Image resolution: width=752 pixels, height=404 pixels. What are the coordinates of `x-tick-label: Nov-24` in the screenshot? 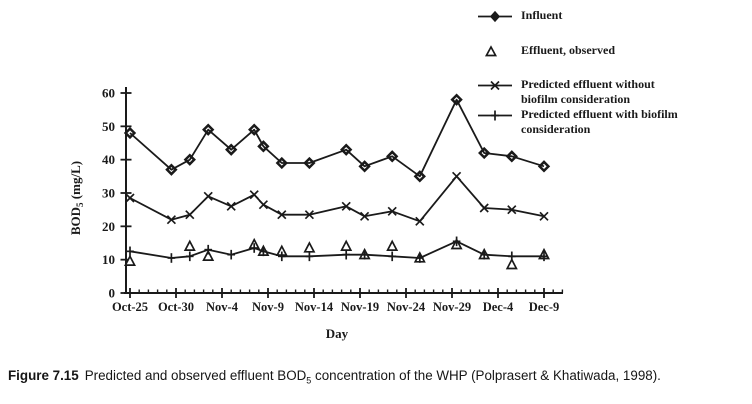 It's located at (406, 307).